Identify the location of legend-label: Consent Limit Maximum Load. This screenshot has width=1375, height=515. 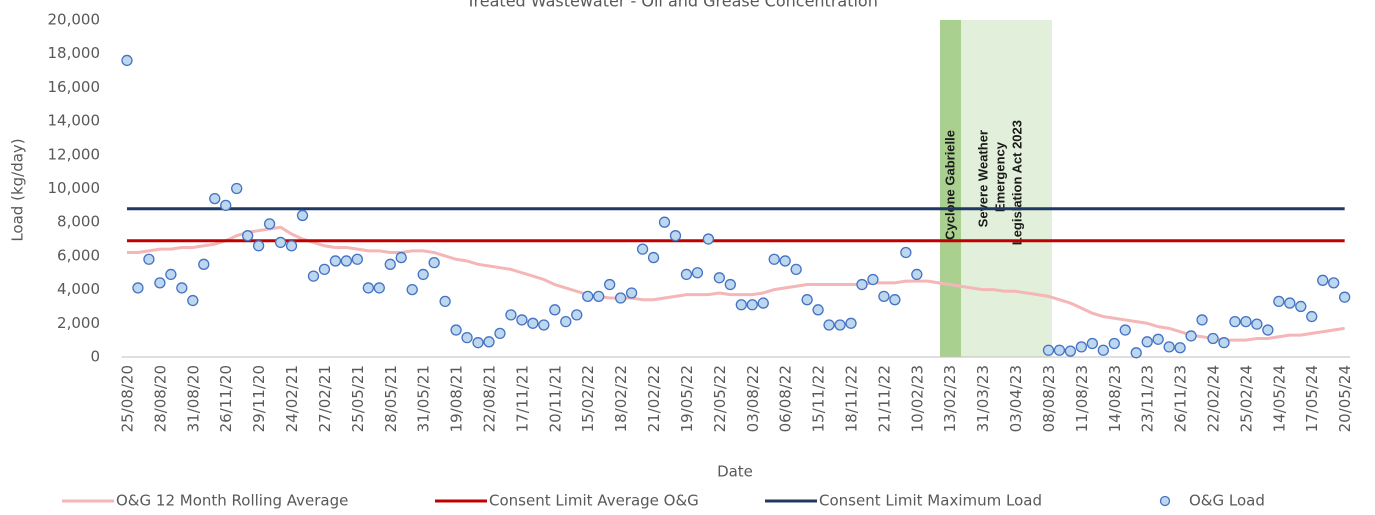
(930, 501).